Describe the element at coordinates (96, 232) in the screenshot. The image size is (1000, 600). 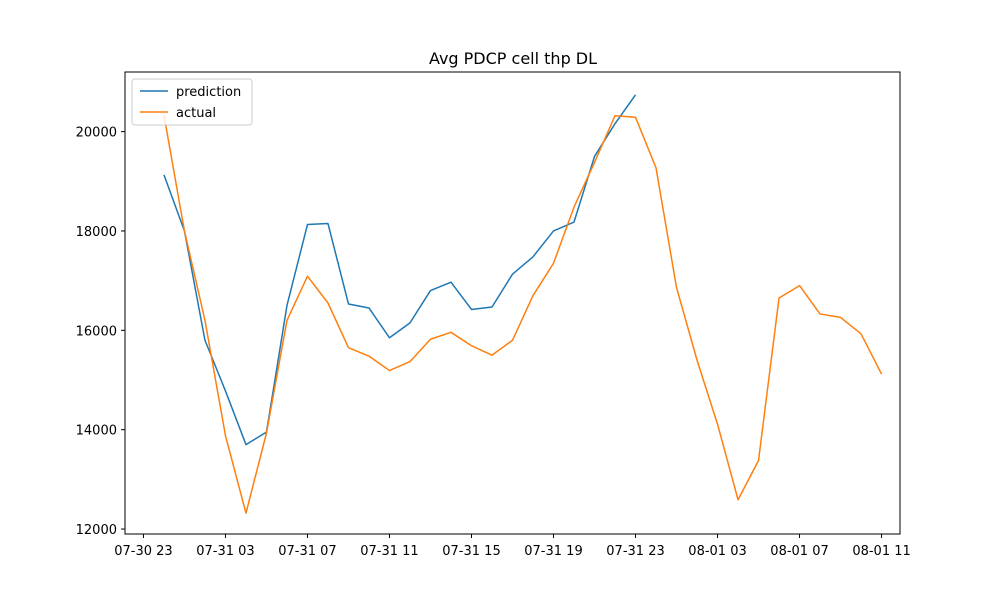
I see `y-tick-label: 18000` at that location.